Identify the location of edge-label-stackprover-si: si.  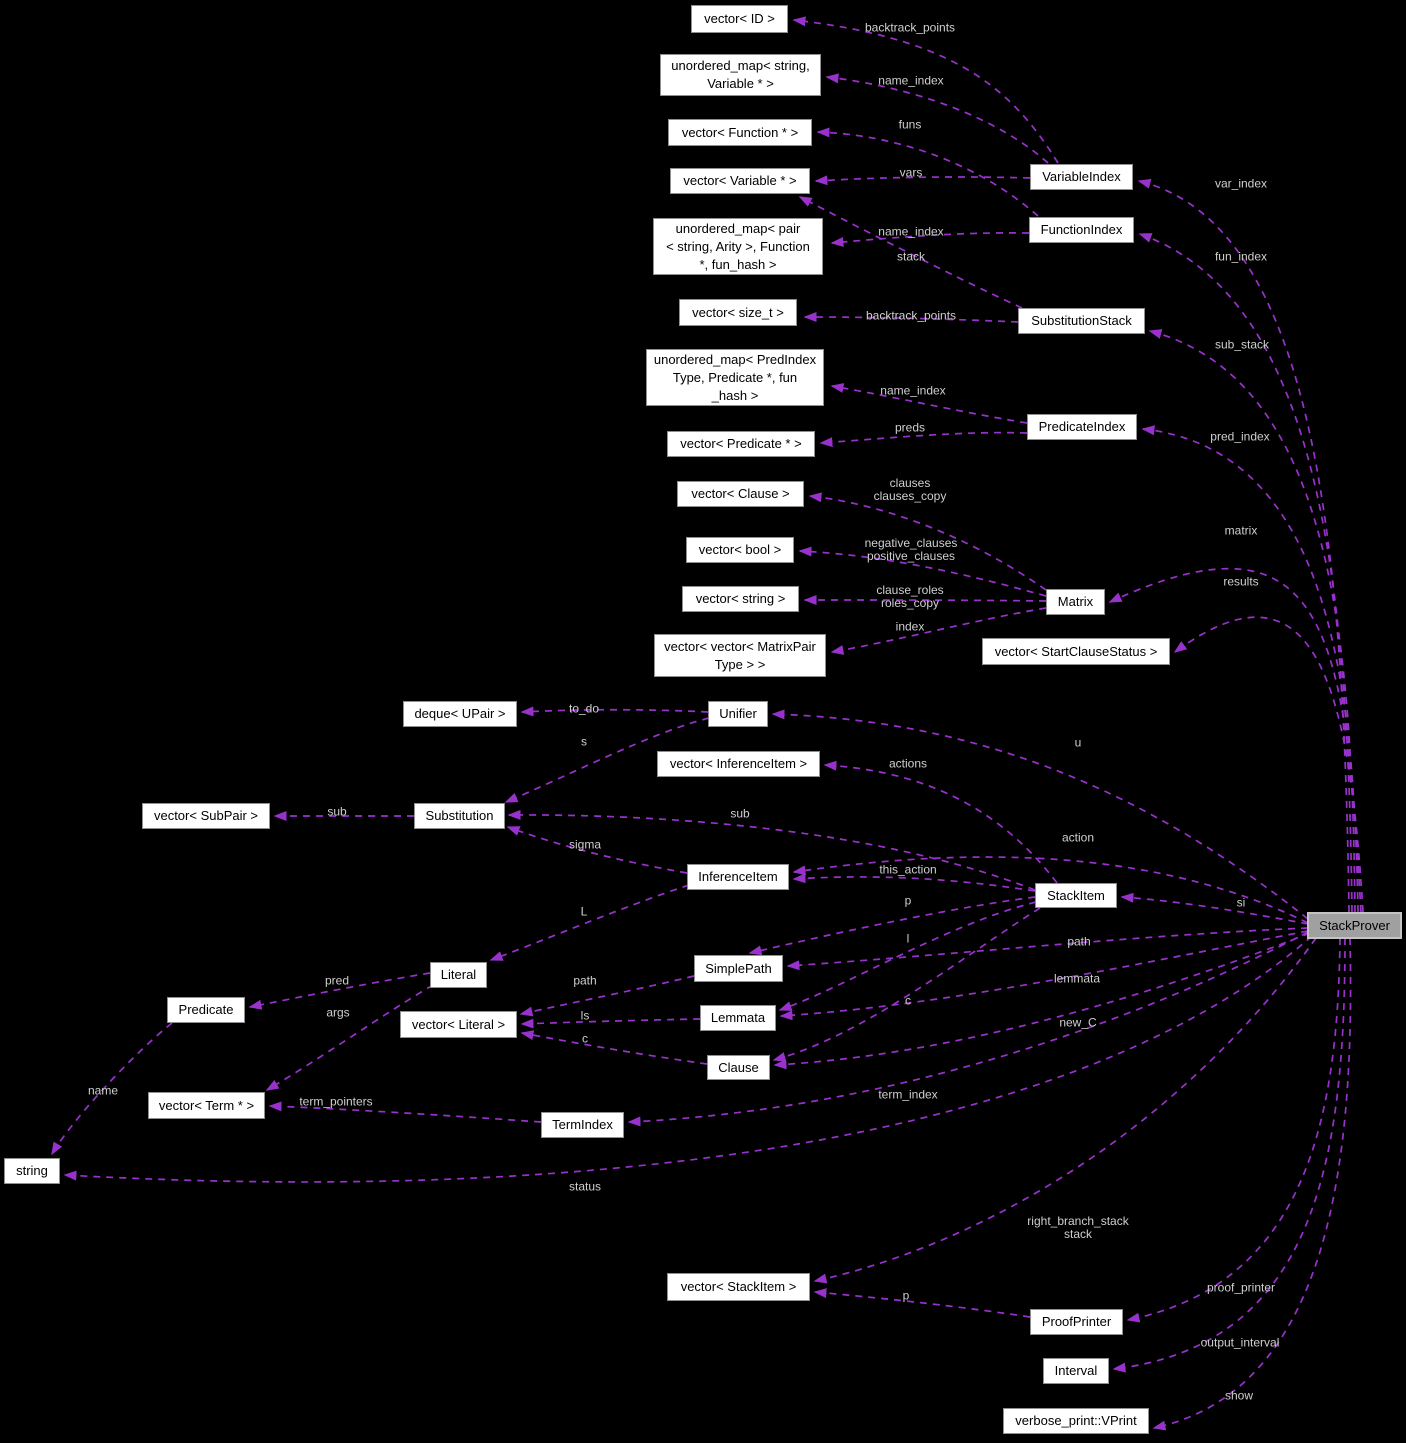
(1241, 902).